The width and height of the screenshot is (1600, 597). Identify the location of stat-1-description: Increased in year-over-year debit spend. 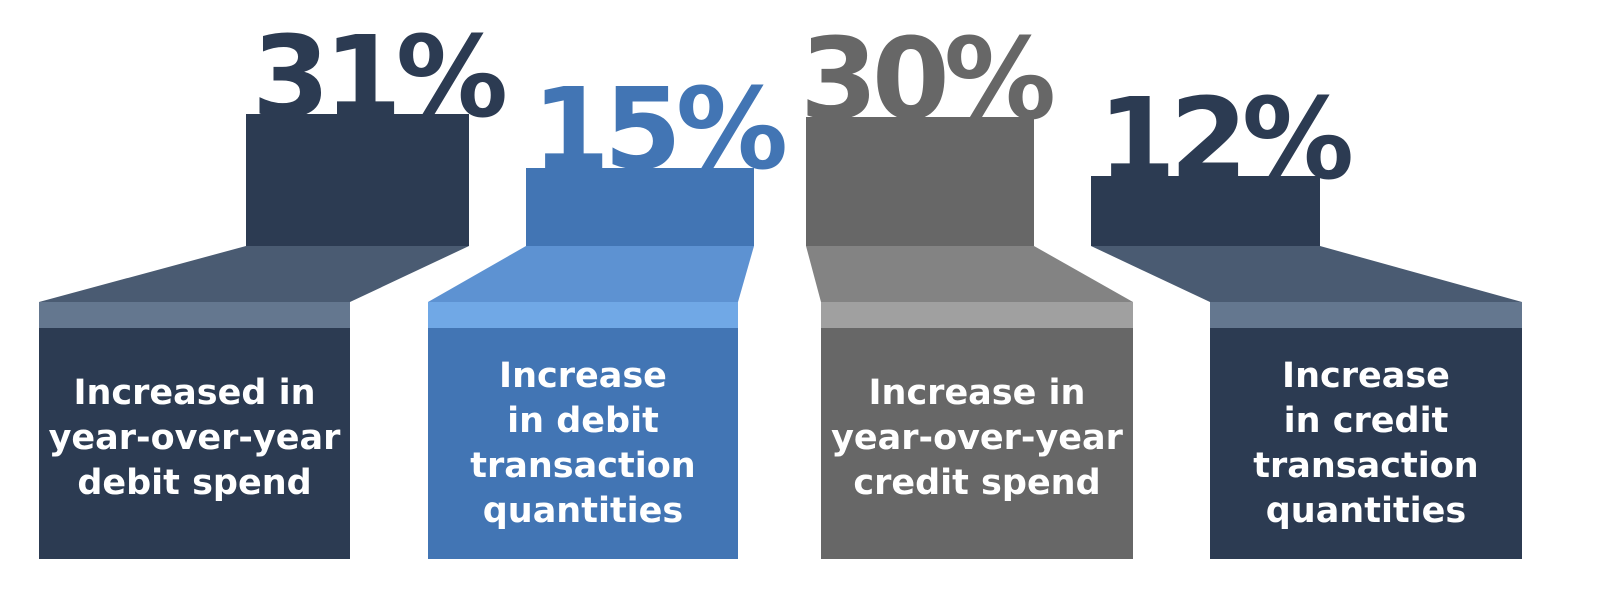
(194, 443).